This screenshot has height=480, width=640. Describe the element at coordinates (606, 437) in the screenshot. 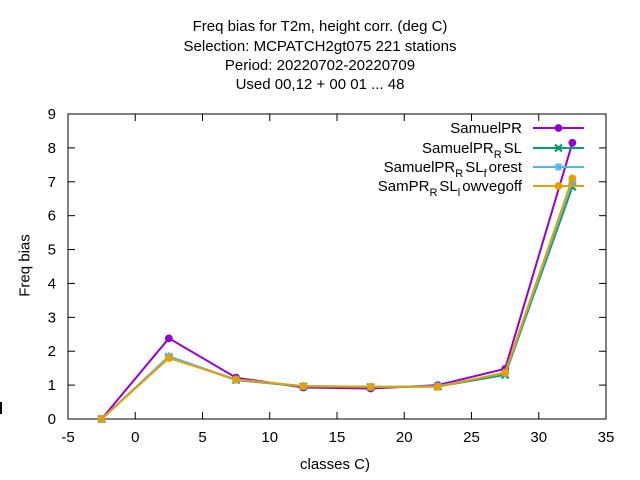

I see `x-tick-label: 35` at that location.